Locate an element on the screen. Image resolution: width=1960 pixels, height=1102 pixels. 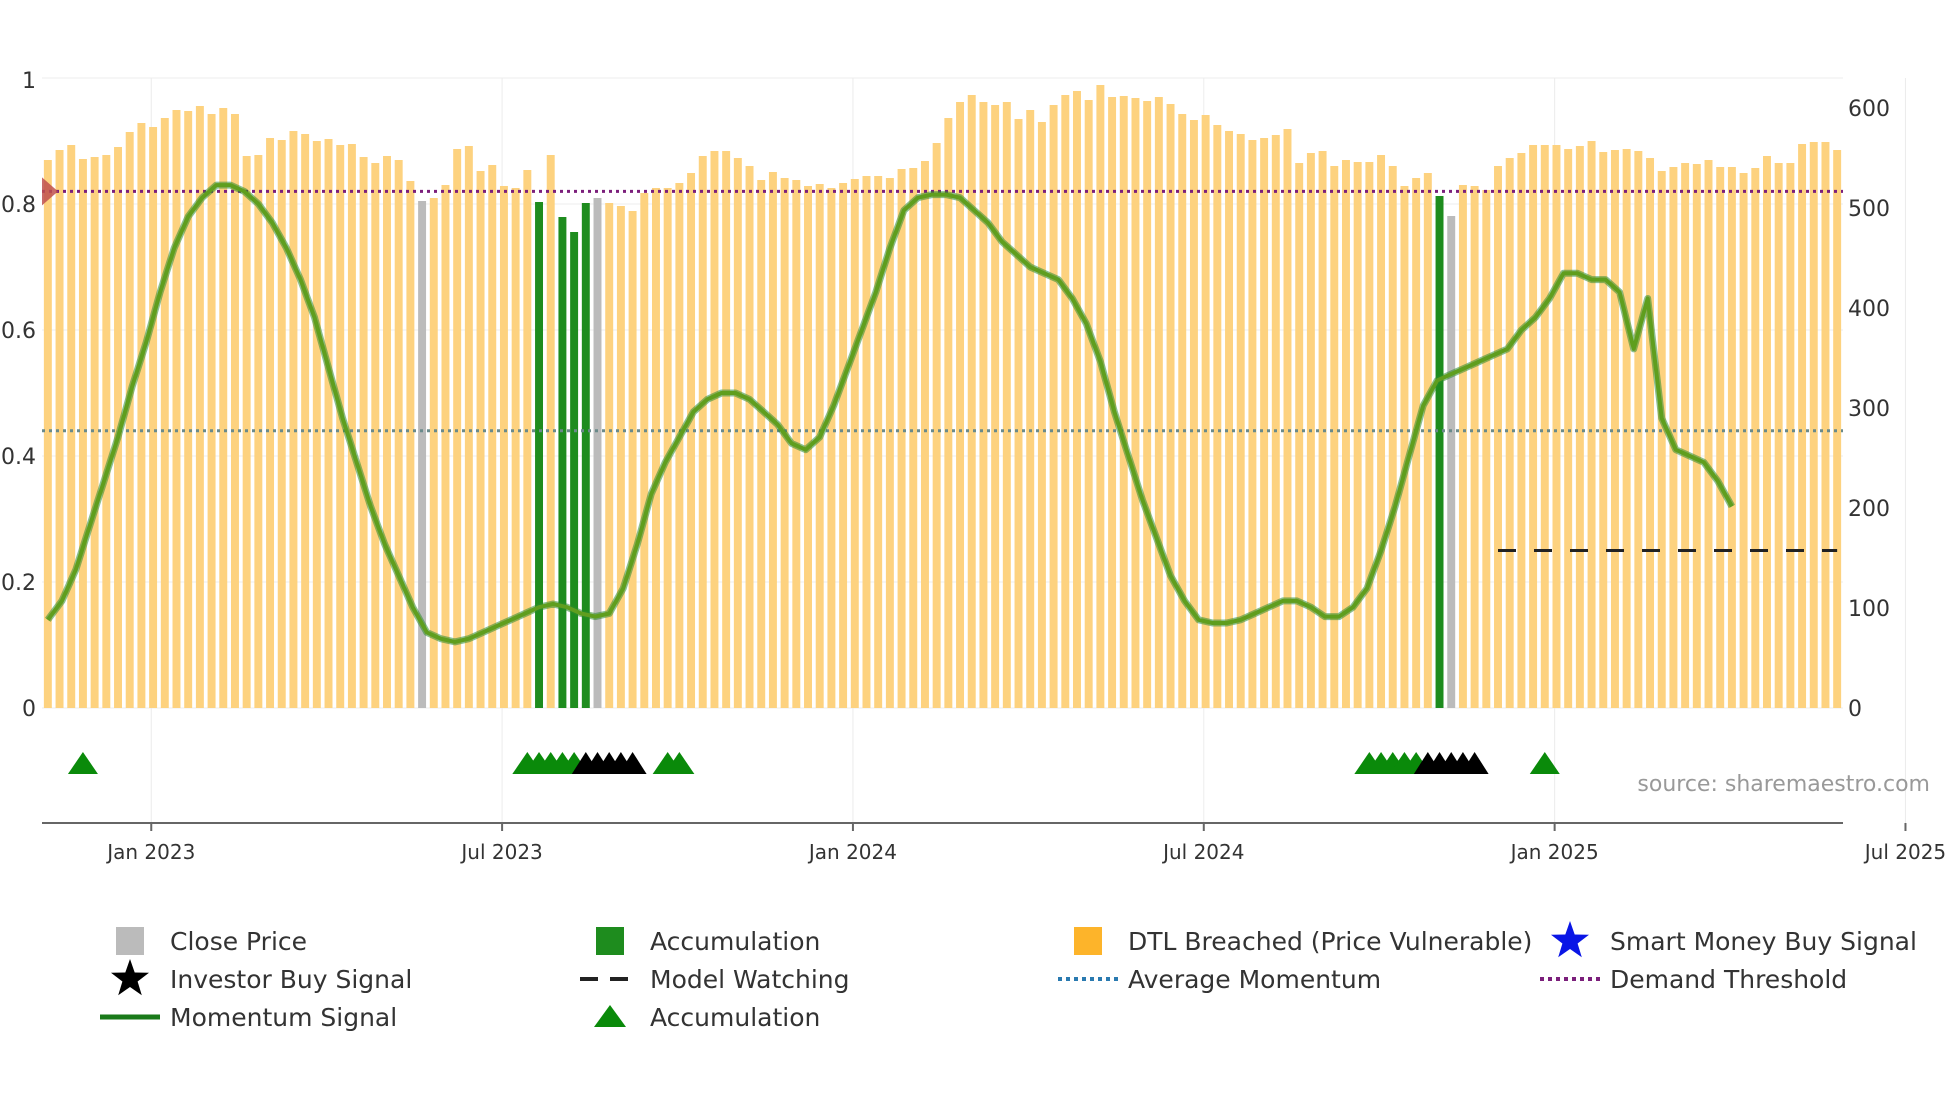
x-tick-label: Jan 2023 is located at coordinates (150, 852).